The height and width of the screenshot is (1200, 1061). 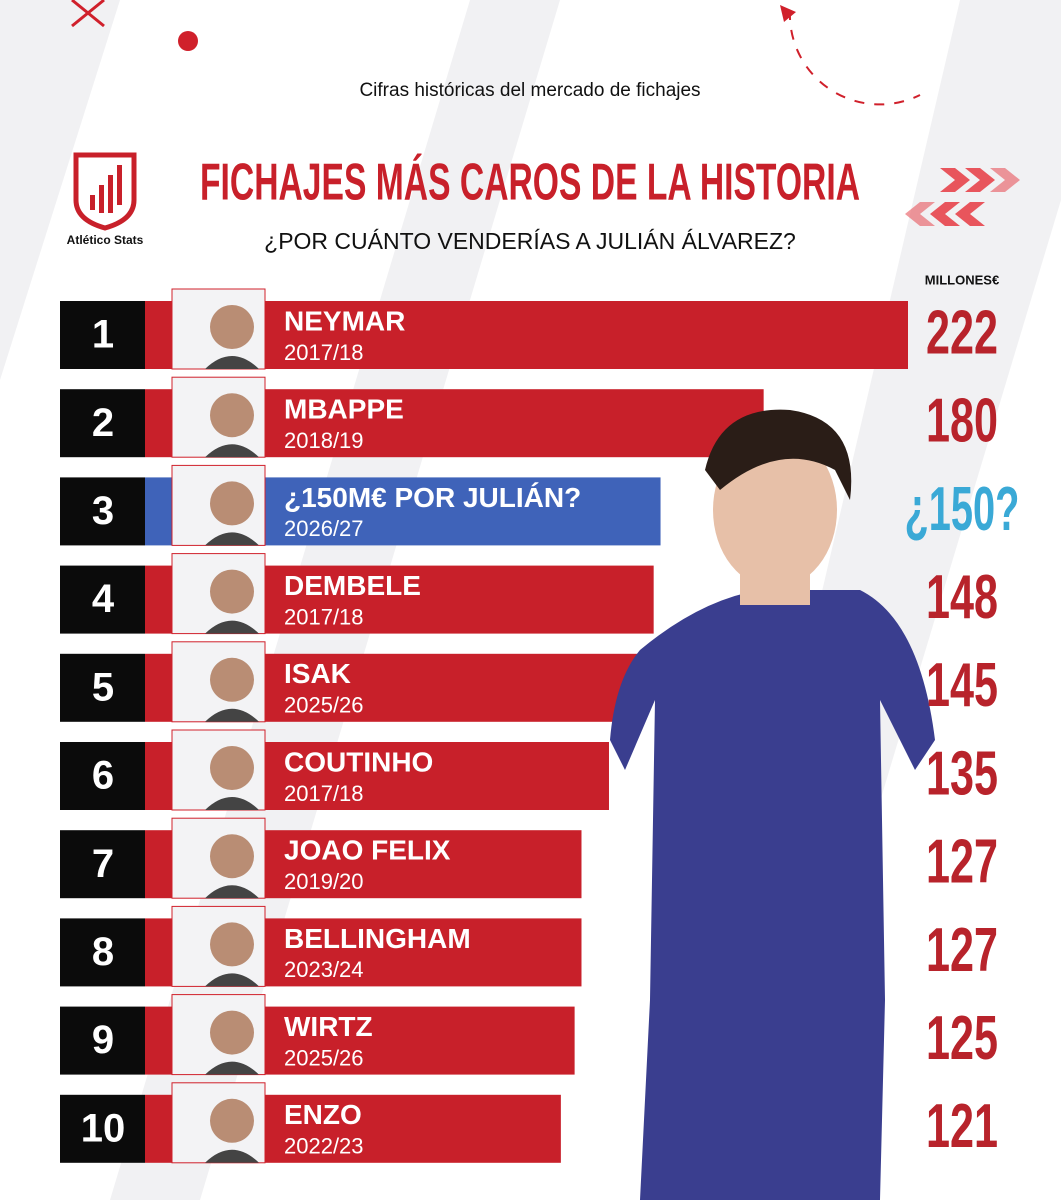 I want to click on season: 2019/20, so click(x=324, y=881).